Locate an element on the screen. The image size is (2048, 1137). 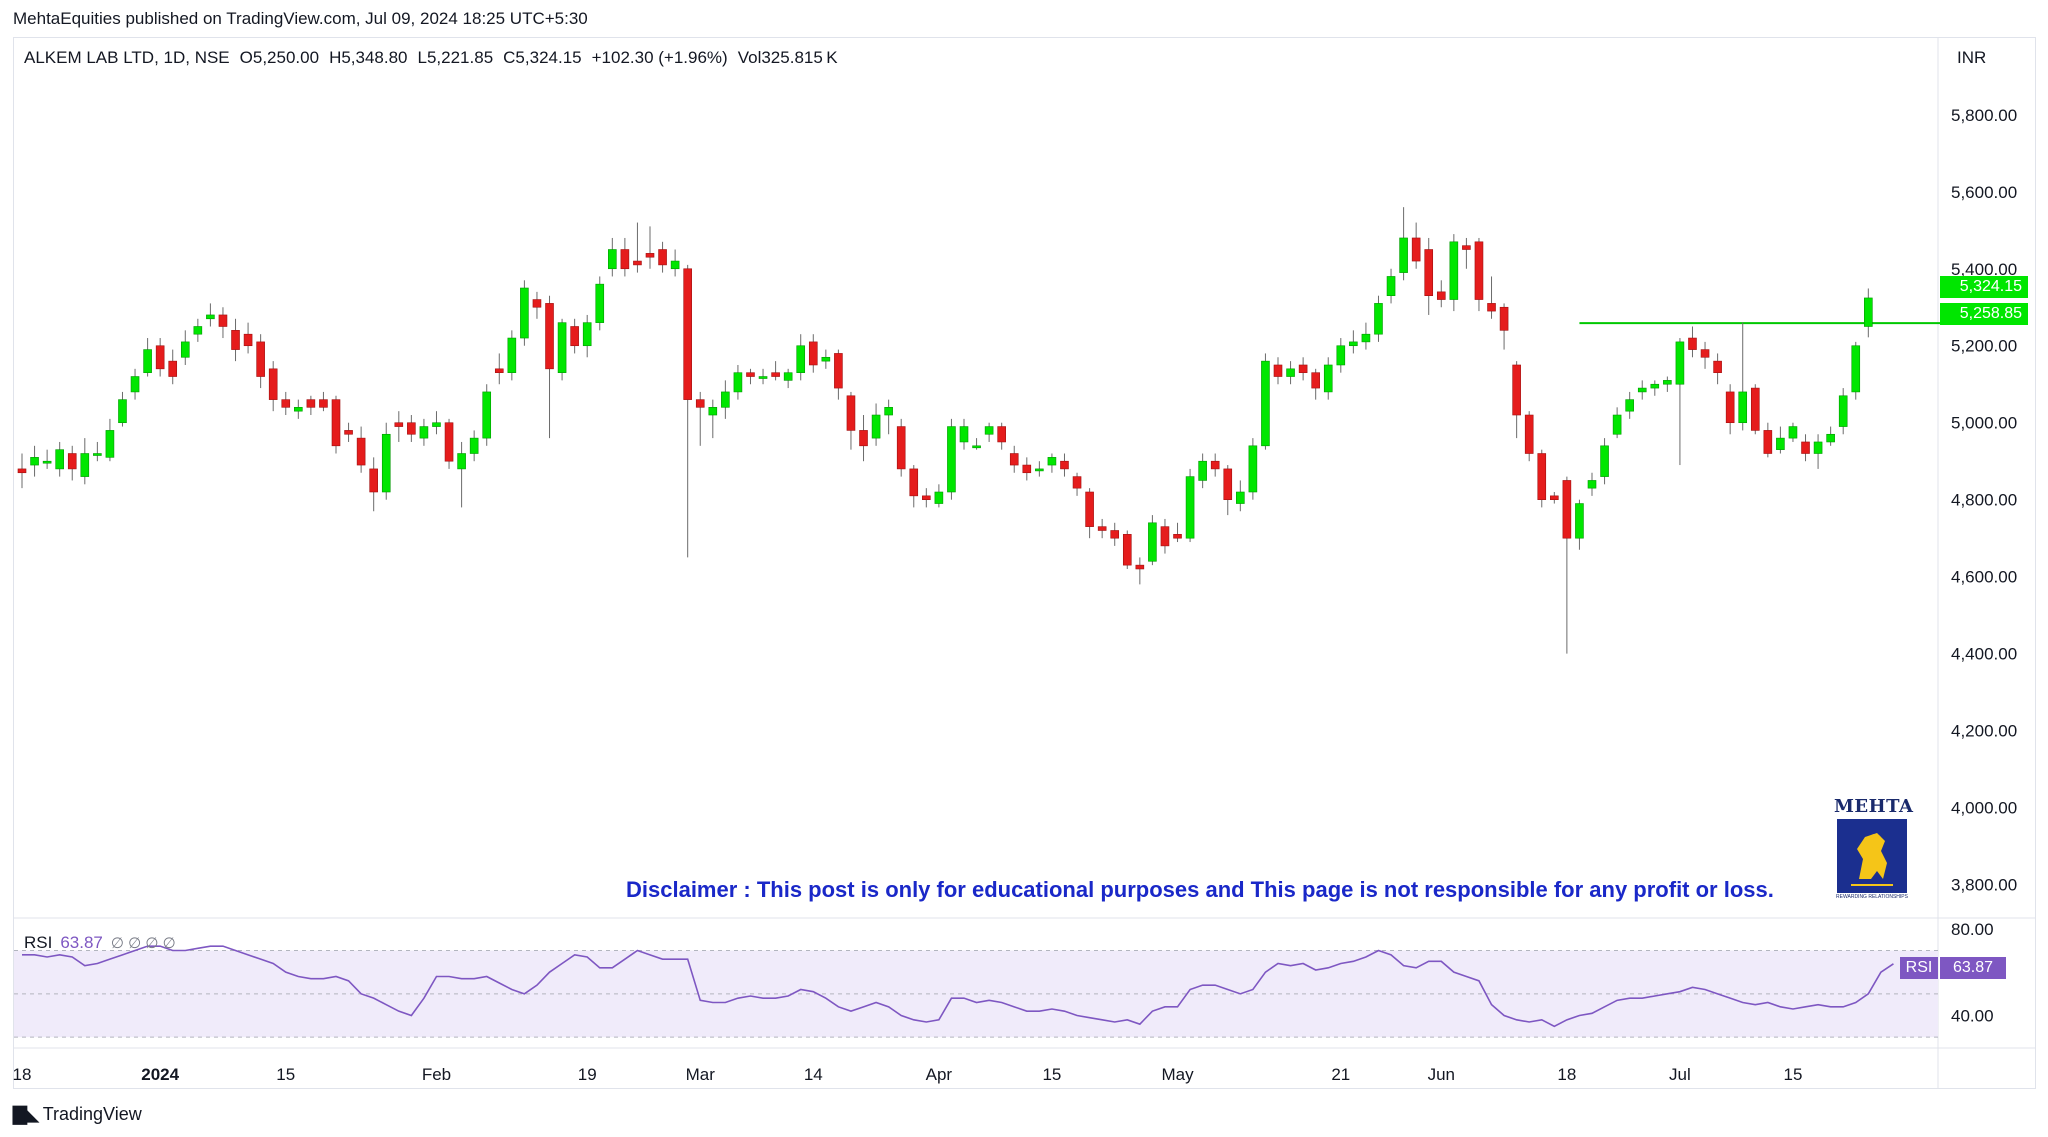
symbol-label: ALKEM LAB LTD, 1D, NSE is located at coordinates (127, 57).